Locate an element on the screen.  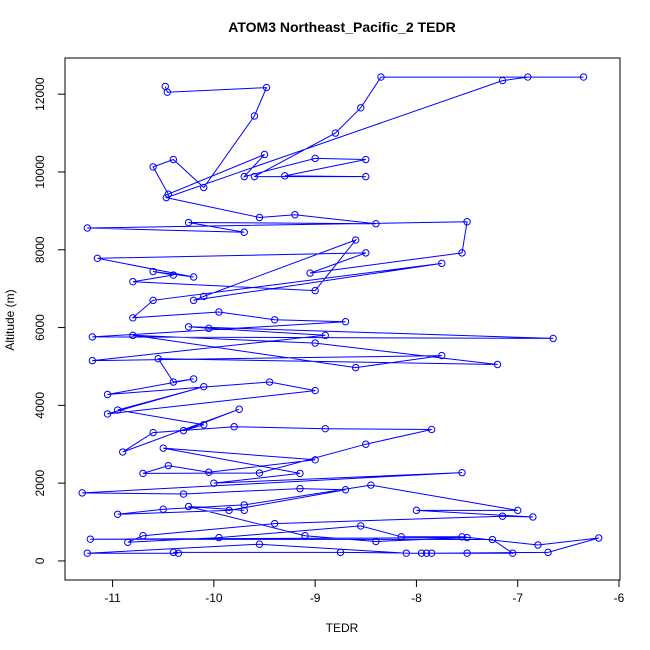
y-tick-label: 2000 is located at coordinates (40, 482).